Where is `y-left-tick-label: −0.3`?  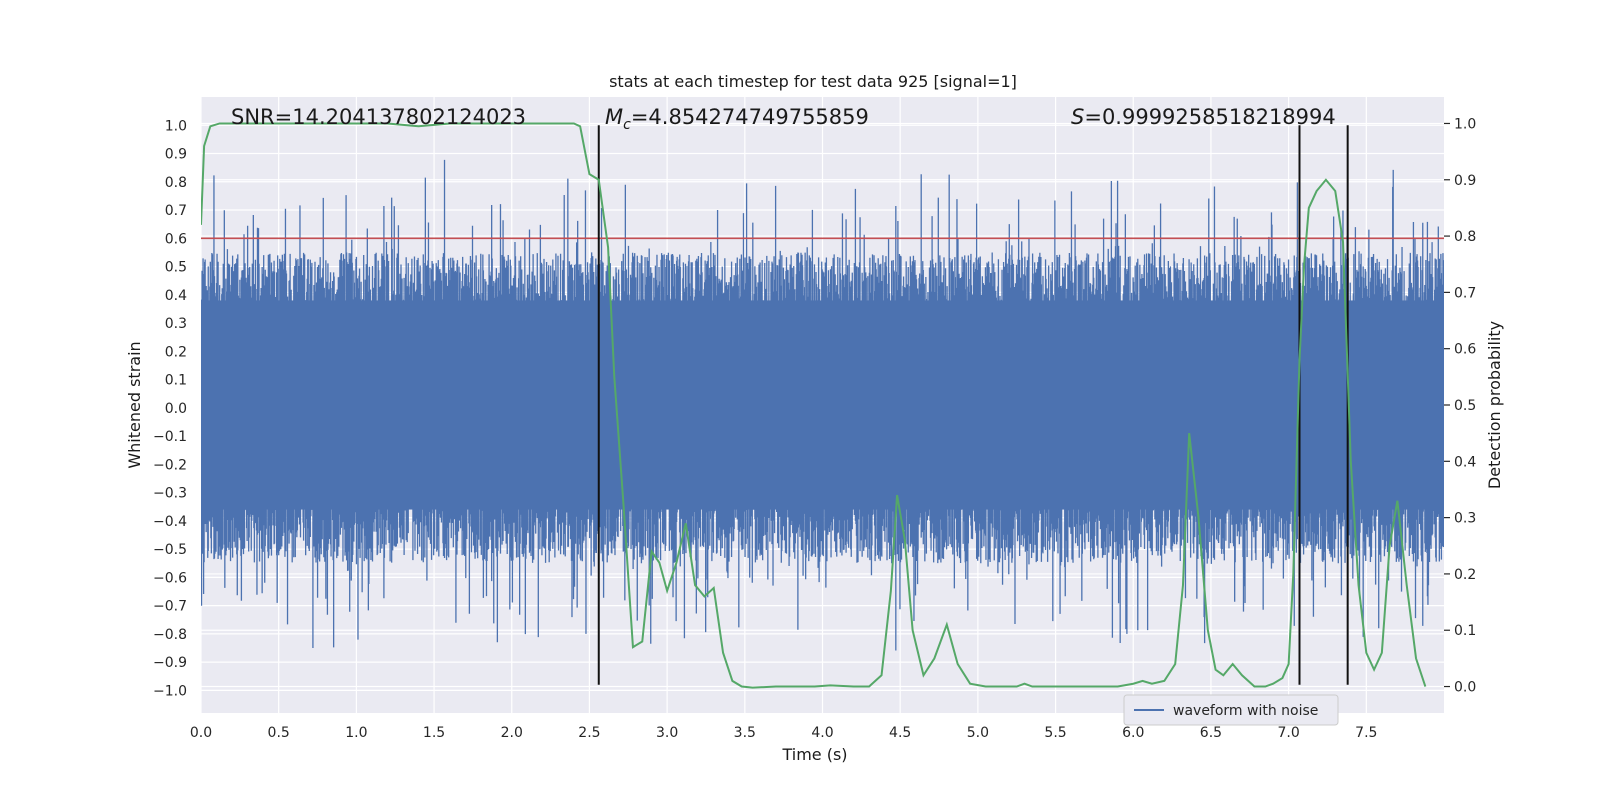
y-left-tick-label: −0.3 is located at coordinates (170, 494).